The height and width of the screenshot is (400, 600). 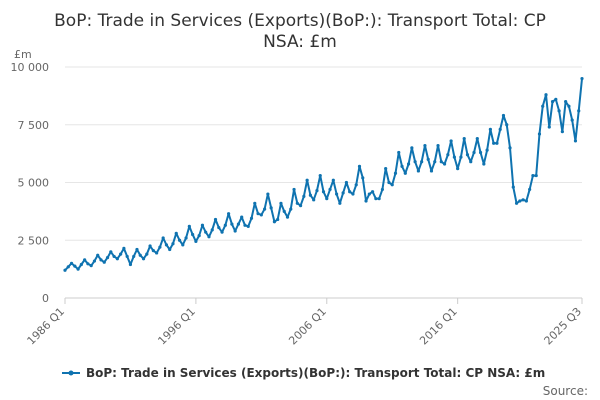 What do you see at coordinates (565, 391) in the screenshot?
I see `source-label: Source:` at bounding box center [565, 391].